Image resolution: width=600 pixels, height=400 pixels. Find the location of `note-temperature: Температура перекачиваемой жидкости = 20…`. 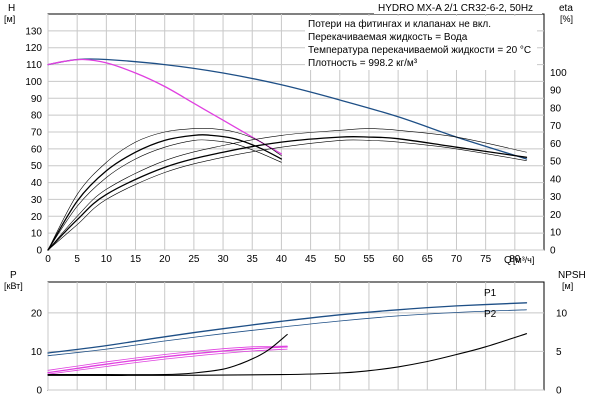

note-temperature: Температура перекачиваемой жидкости = 20… is located at coordinates (419, 50).